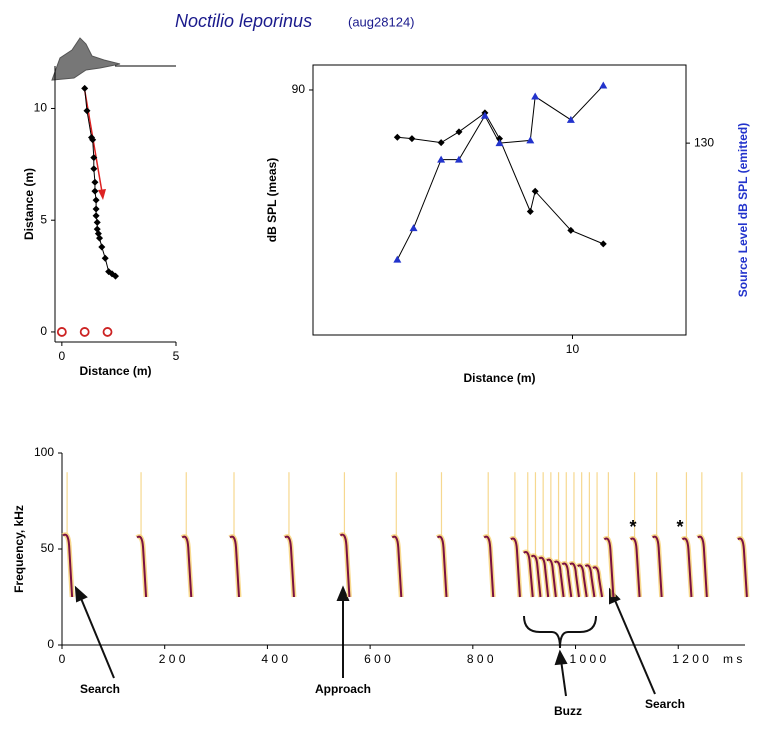 The image size is (757, 736). I want to click on y-tick-label: 90, so click(299, 89).